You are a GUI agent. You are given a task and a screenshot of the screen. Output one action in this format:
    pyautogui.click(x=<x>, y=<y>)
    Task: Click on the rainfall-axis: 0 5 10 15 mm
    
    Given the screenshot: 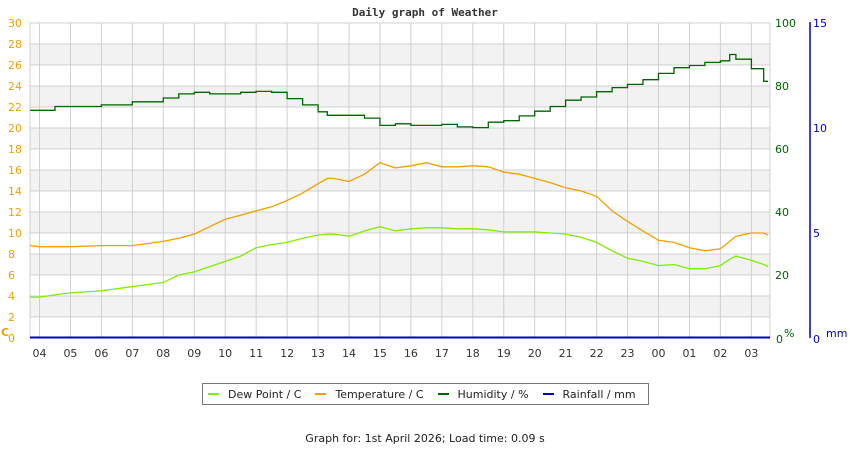 What is the action you would take?
    pyautogui.click(x=828, y=181)
    